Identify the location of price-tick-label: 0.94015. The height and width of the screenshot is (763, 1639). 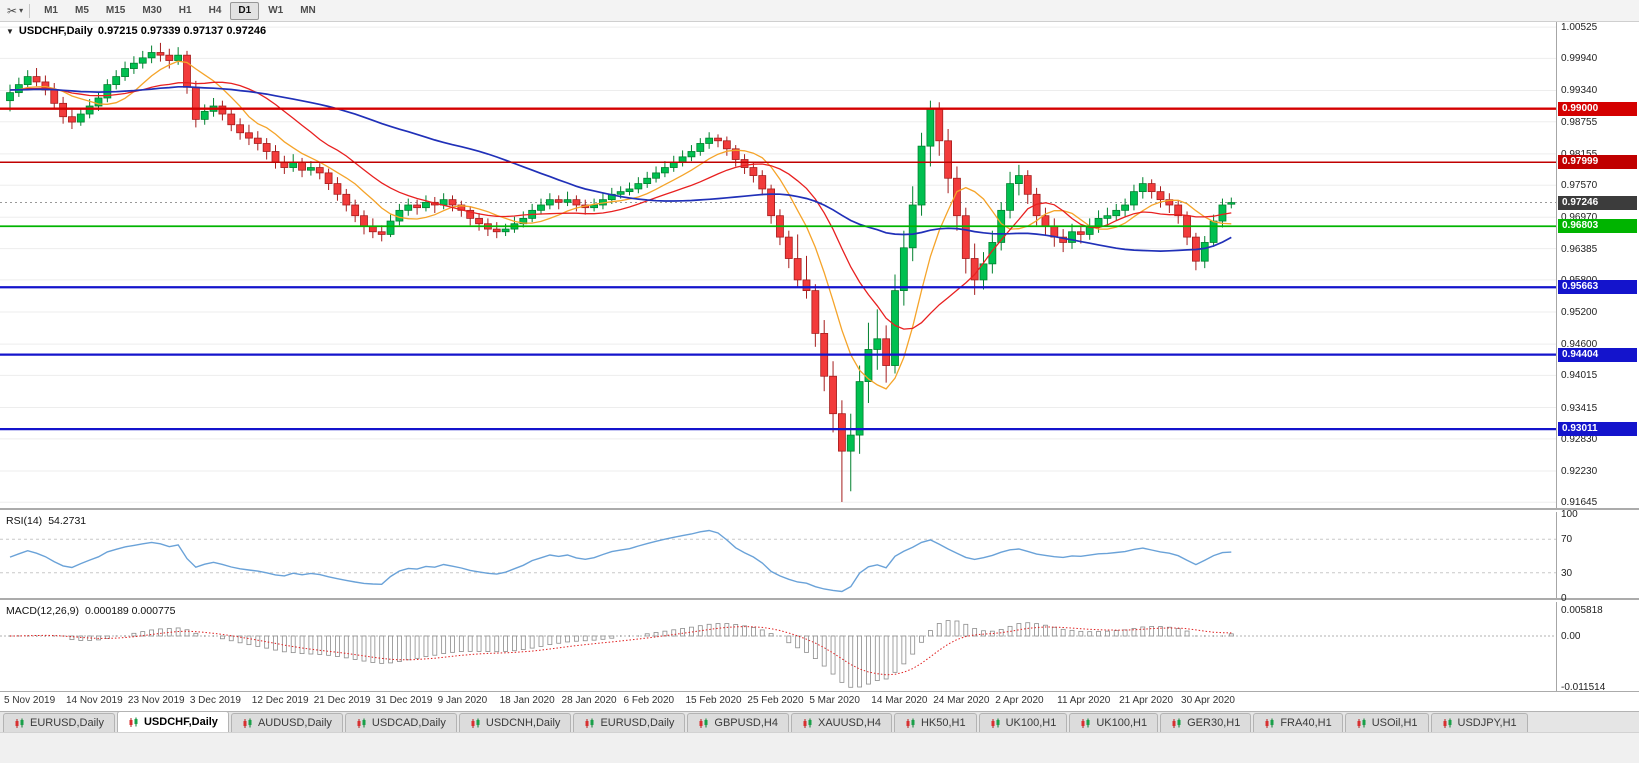
(1579, 376).